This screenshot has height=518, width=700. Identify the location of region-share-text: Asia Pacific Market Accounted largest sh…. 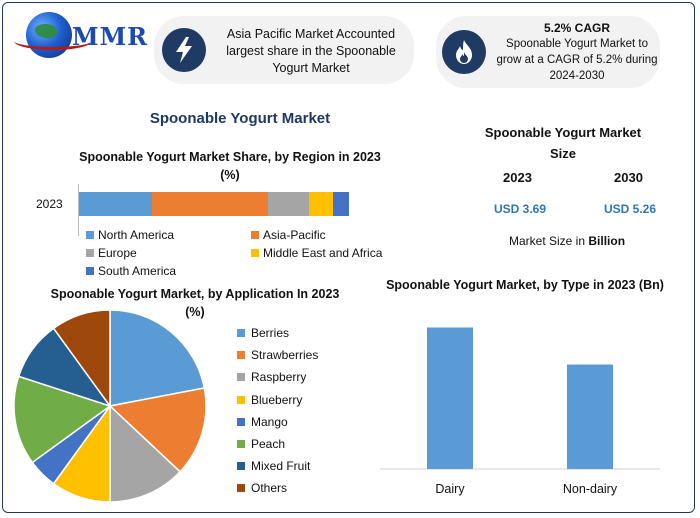
(311, 51).